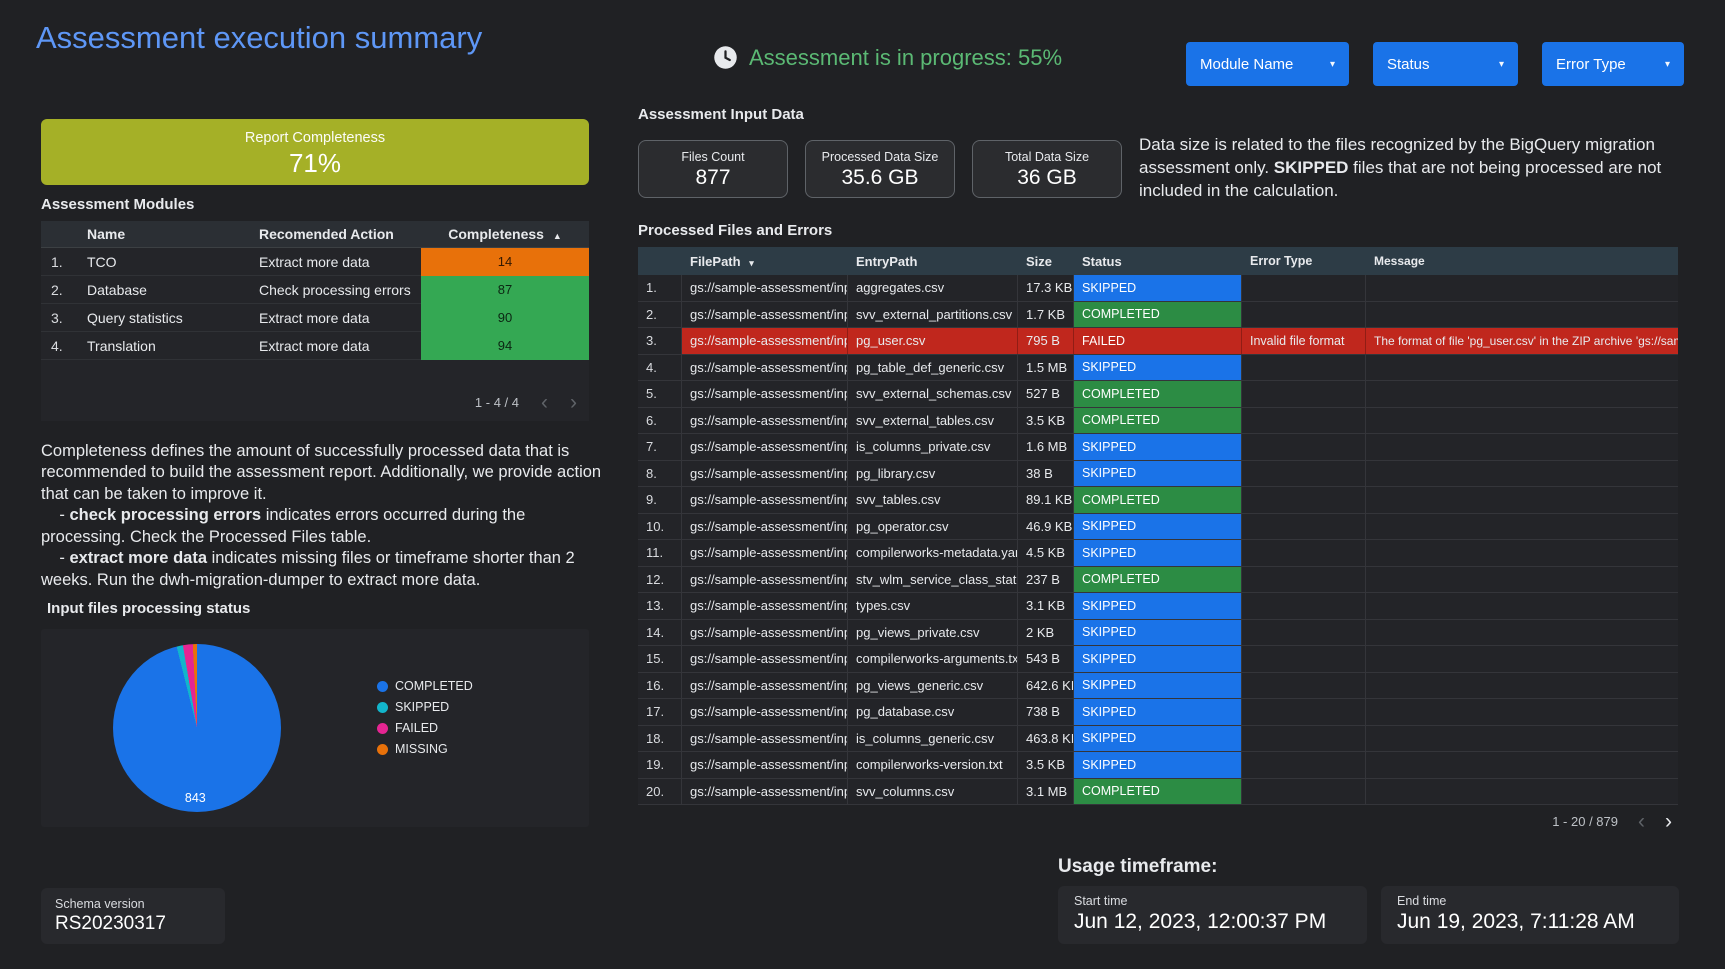 The width and height of the screenshot is (1725, 969). What do you see at coordinates (1399, 261) in the screenshot?
I see `column-header-message: Message` at bounding box center [1399, 261].